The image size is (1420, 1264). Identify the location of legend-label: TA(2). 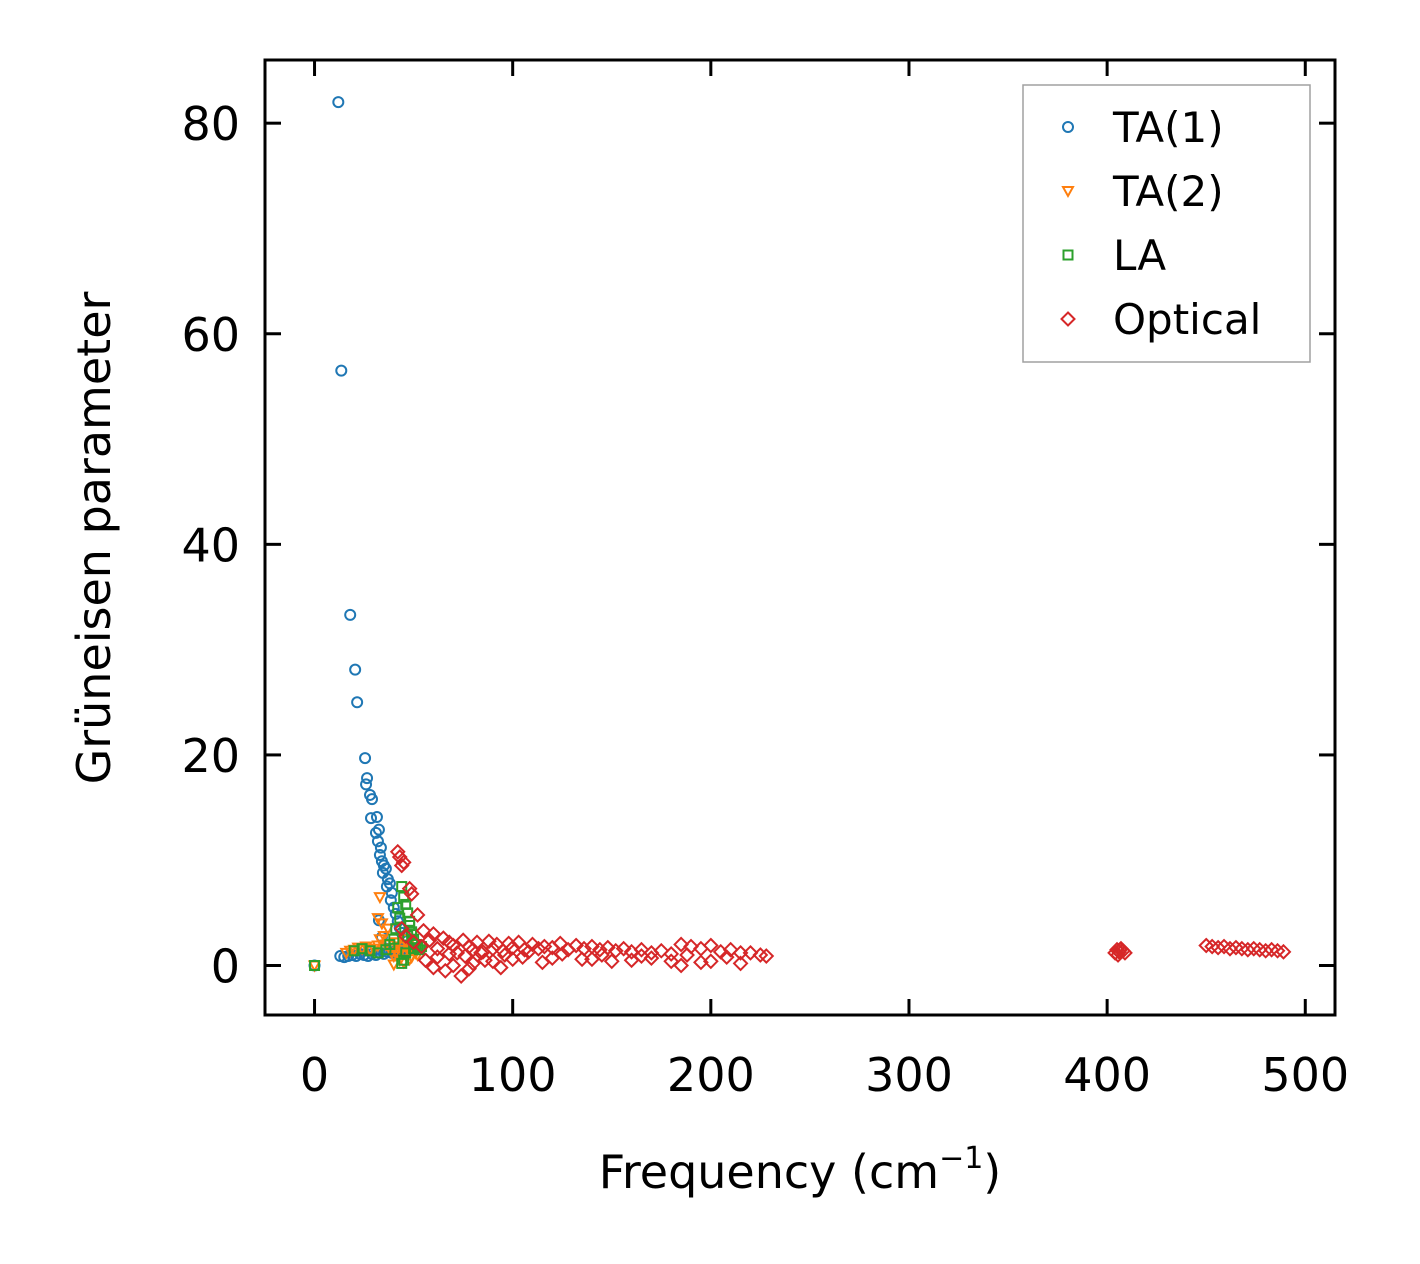
(1168, 191).